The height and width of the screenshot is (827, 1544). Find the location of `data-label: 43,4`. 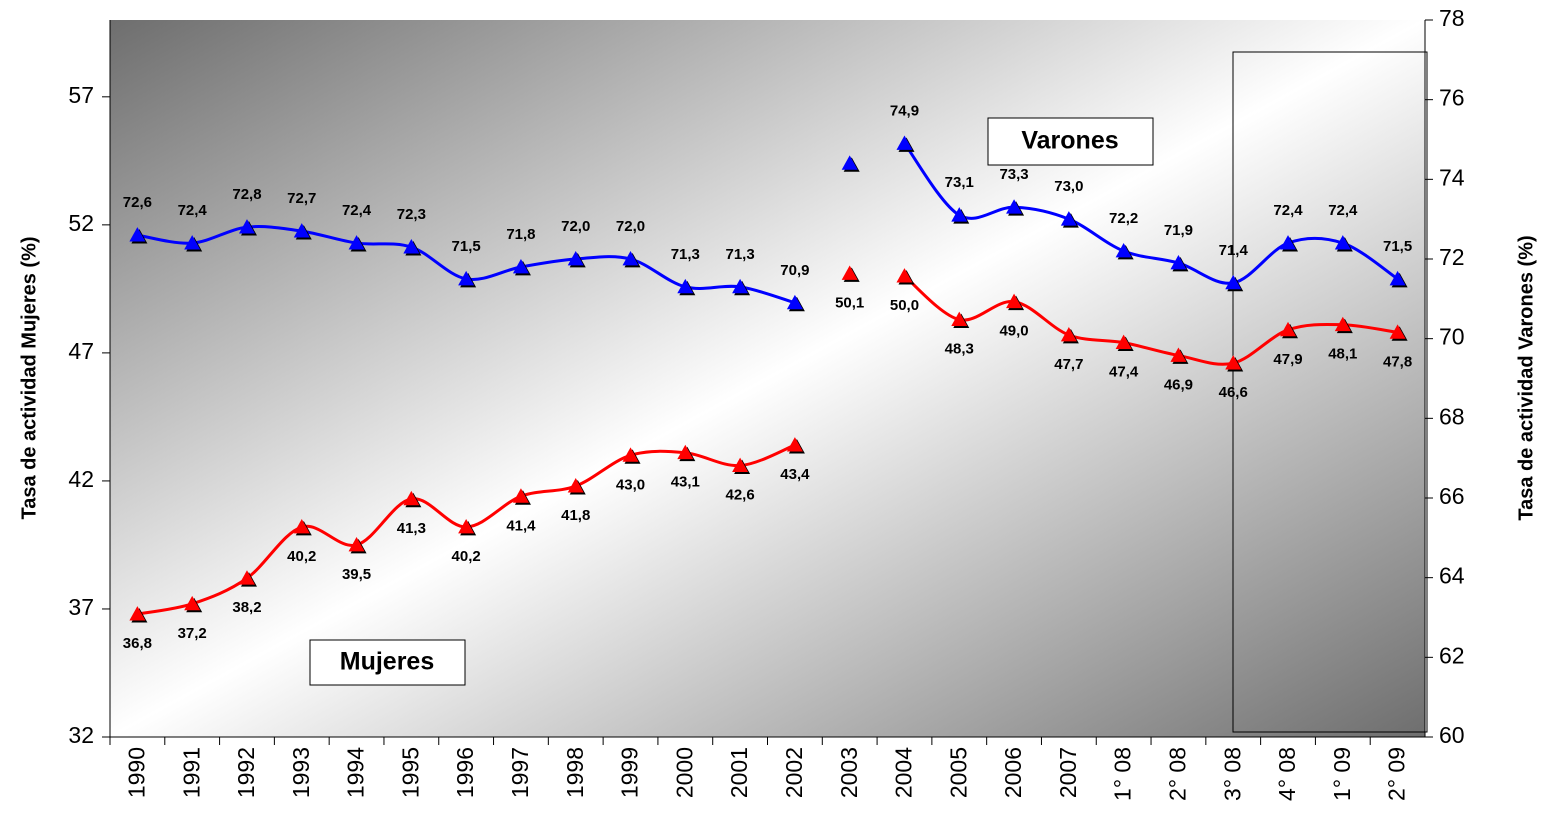

data-label: 43,4 is located at coordinates (795, 474).